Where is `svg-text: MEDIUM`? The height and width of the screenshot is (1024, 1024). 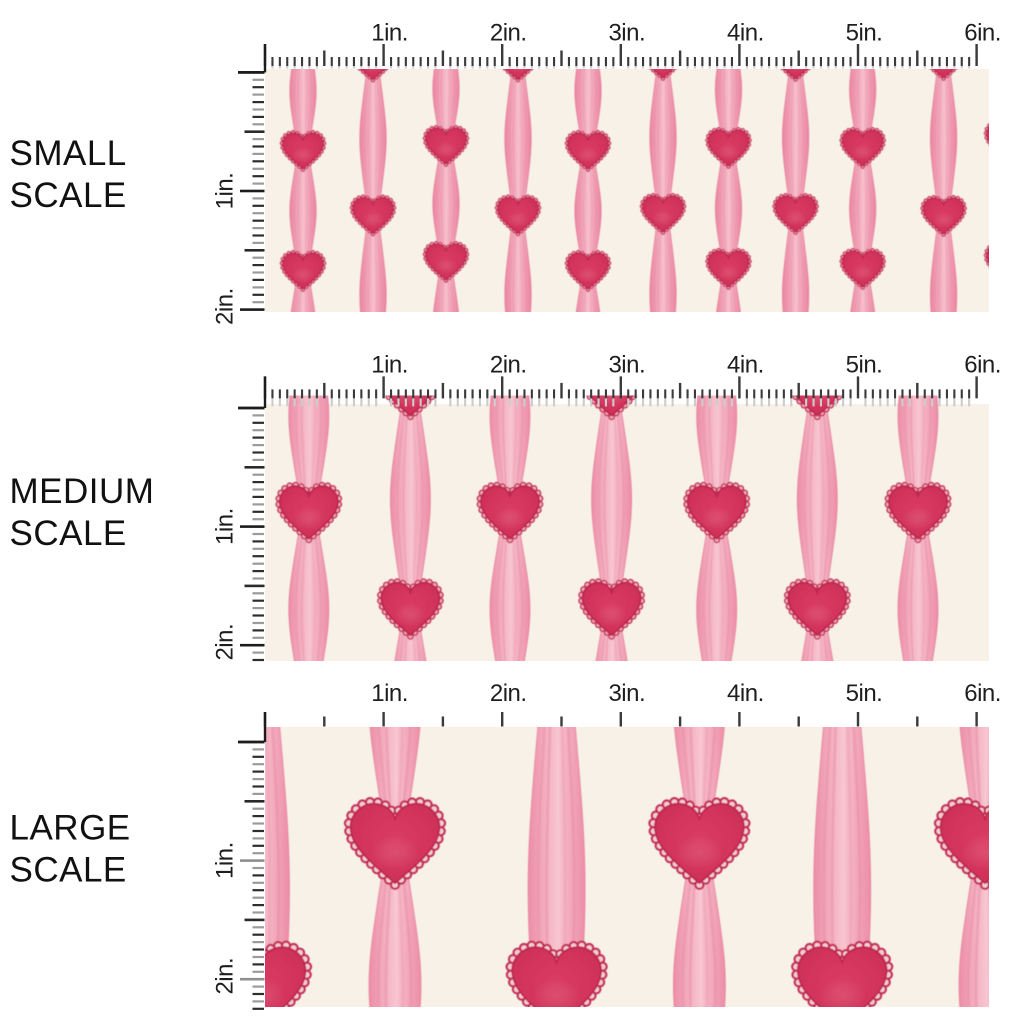 svg-text: MEDIUM is located at coordinates (82, 491).